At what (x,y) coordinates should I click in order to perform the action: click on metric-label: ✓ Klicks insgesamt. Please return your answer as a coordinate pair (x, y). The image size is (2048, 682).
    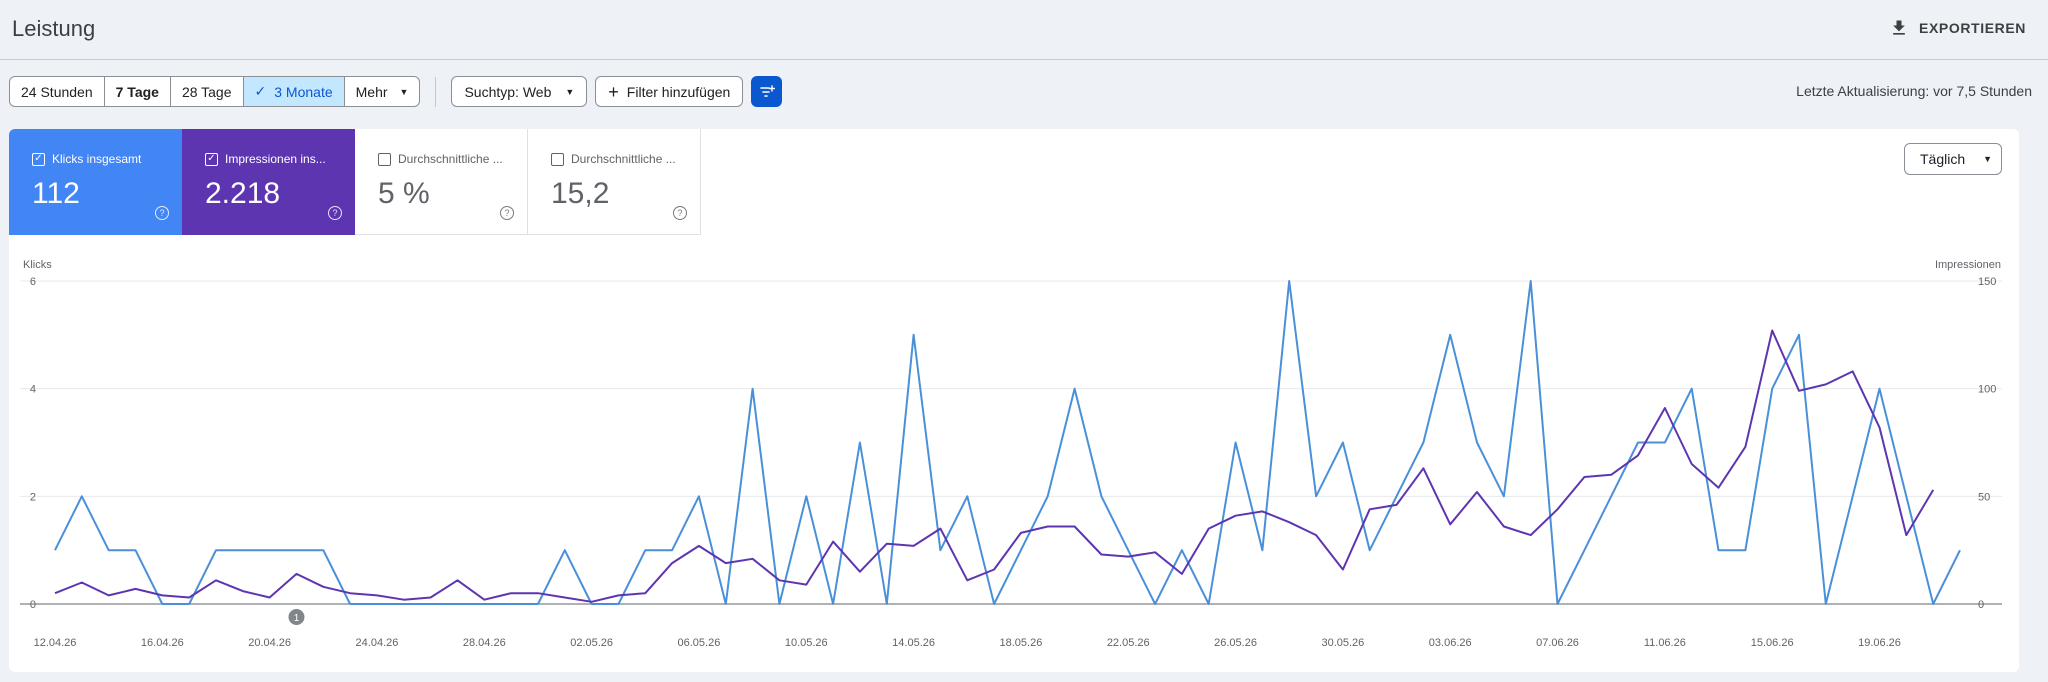
    Looking at the image, I should click on (86, 159).